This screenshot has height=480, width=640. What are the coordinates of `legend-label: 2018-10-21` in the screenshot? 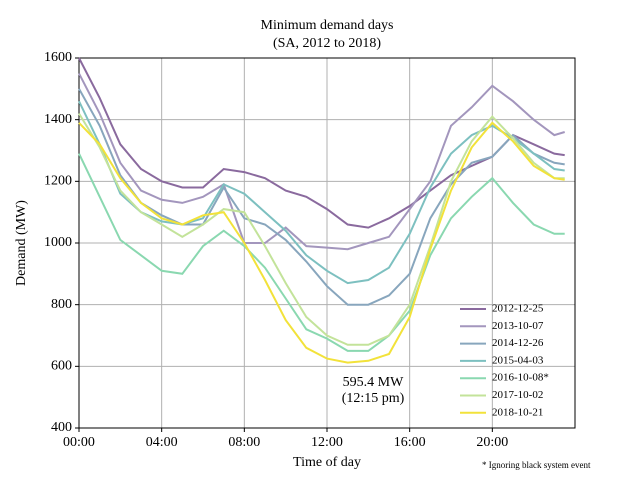 It's located at (517, 412).